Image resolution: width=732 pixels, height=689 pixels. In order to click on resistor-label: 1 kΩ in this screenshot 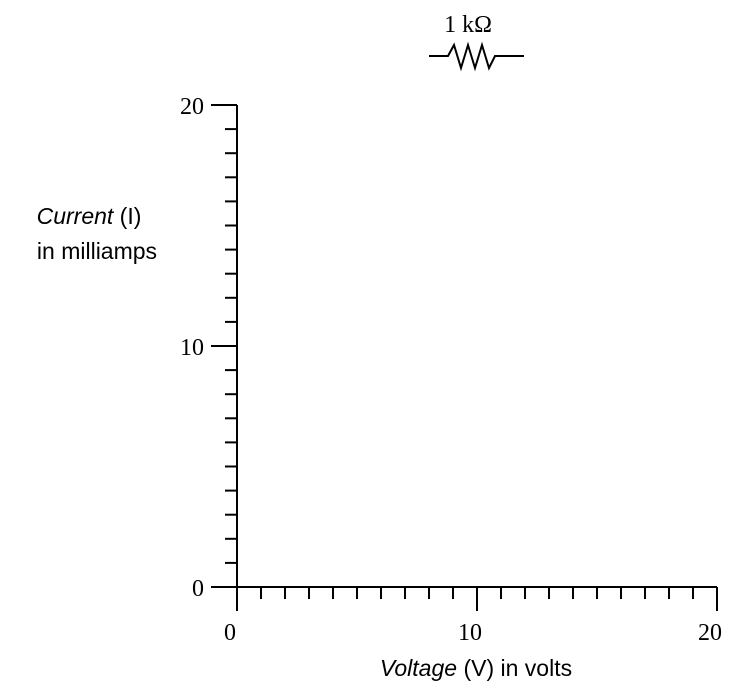, I will do `click(468, 25)`.